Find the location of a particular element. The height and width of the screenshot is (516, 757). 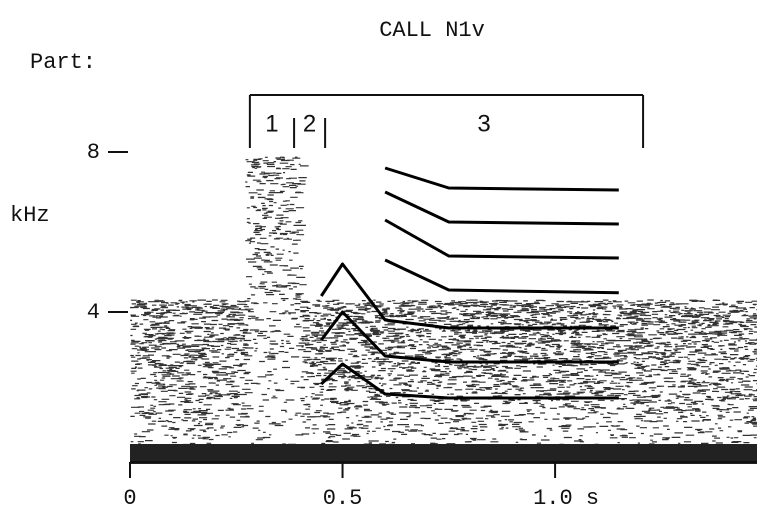

y-tick-label: 4 is located at coordinates (93, 312).